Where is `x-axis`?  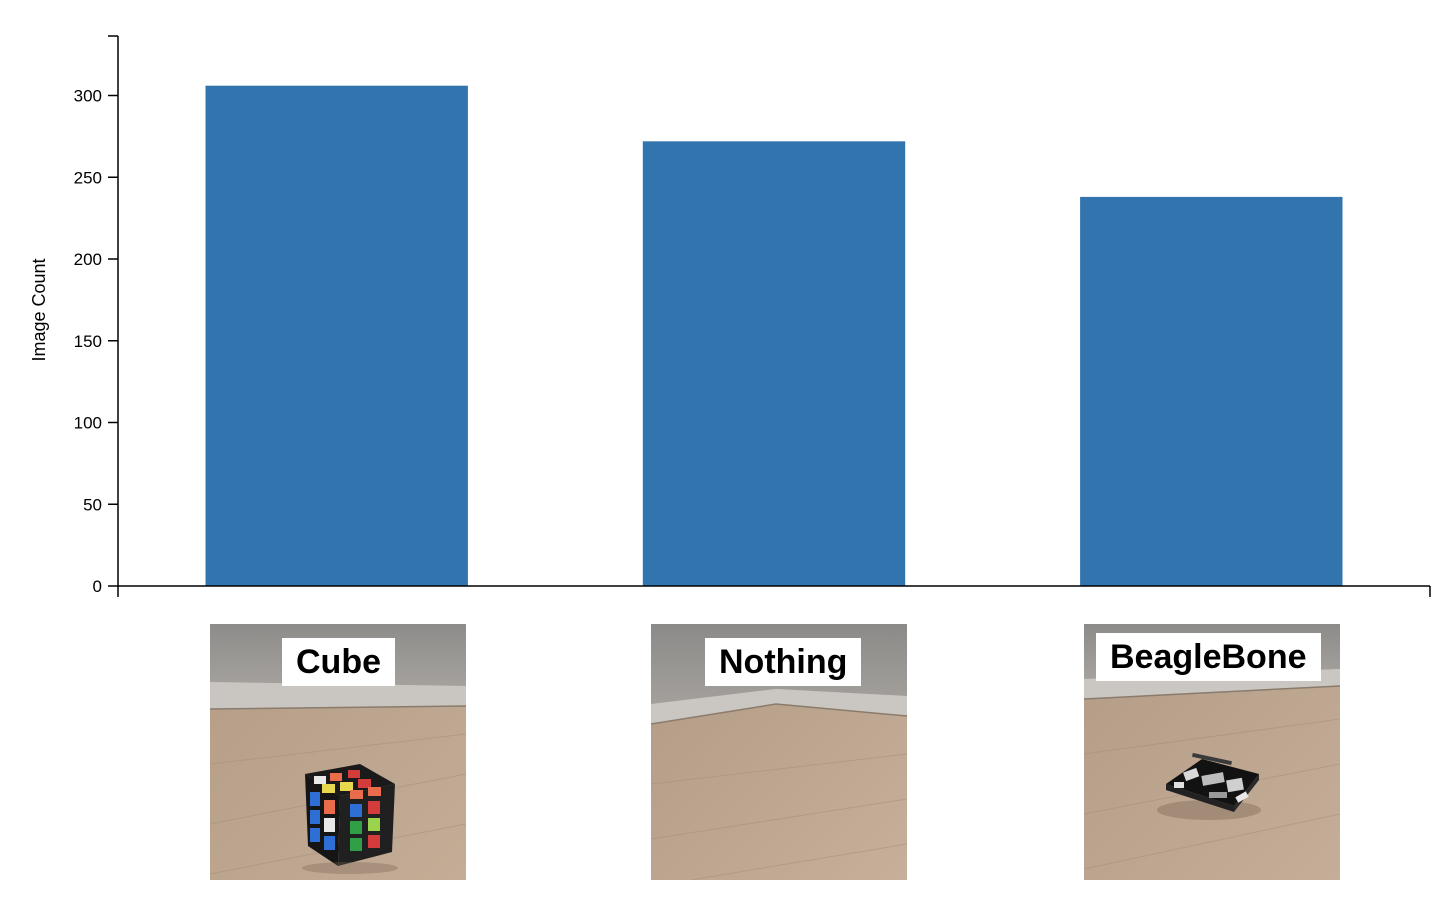
x-axis is located at coordinates (774, 591).